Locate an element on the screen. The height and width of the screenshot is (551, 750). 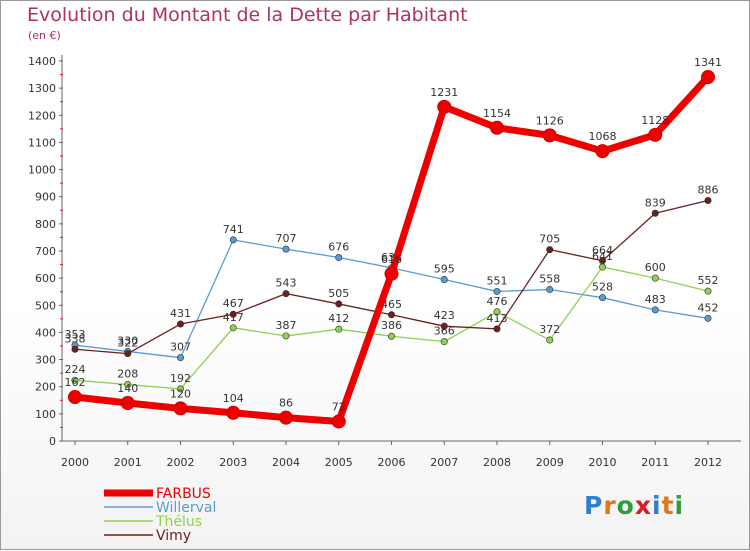
data-label: 505 is located at coordinates (338, 293).